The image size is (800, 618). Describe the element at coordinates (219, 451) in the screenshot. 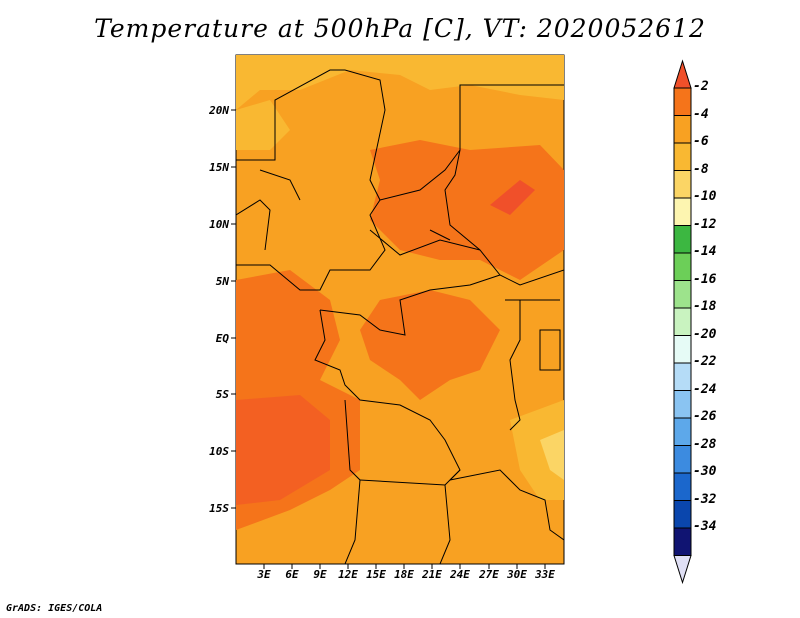

I see `lat-label-10s: 10S` at that location.